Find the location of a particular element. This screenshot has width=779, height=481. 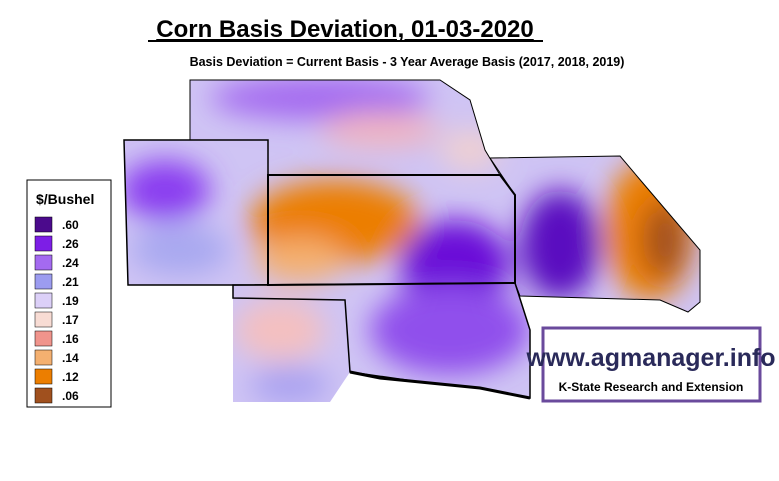

legend-label: .24 is located at coordinates (70, 263).